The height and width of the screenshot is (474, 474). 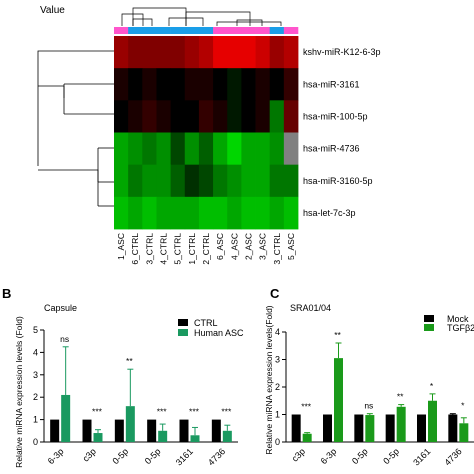 What do you see at coordinates (64, 339) in the screenshot?
I see `significance-label: ns` at bounding box center [64, 339].